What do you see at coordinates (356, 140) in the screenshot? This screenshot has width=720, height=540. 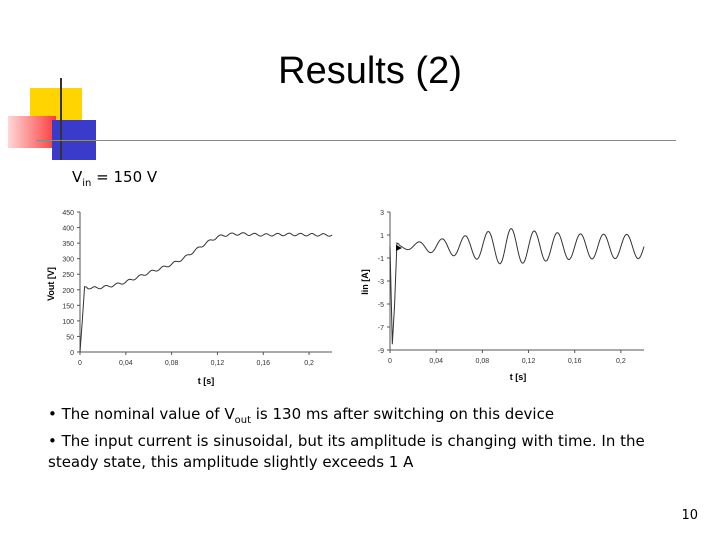 I see `title-divider` at bounding box center [356, 140].